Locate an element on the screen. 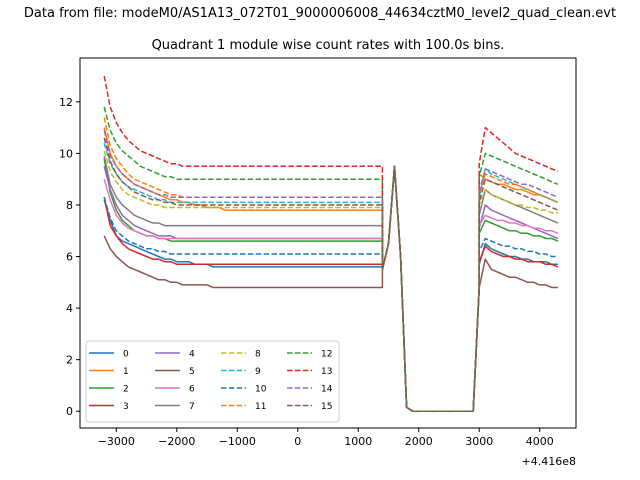  y-tick-label: 0 is located at coordinates (69, 411).